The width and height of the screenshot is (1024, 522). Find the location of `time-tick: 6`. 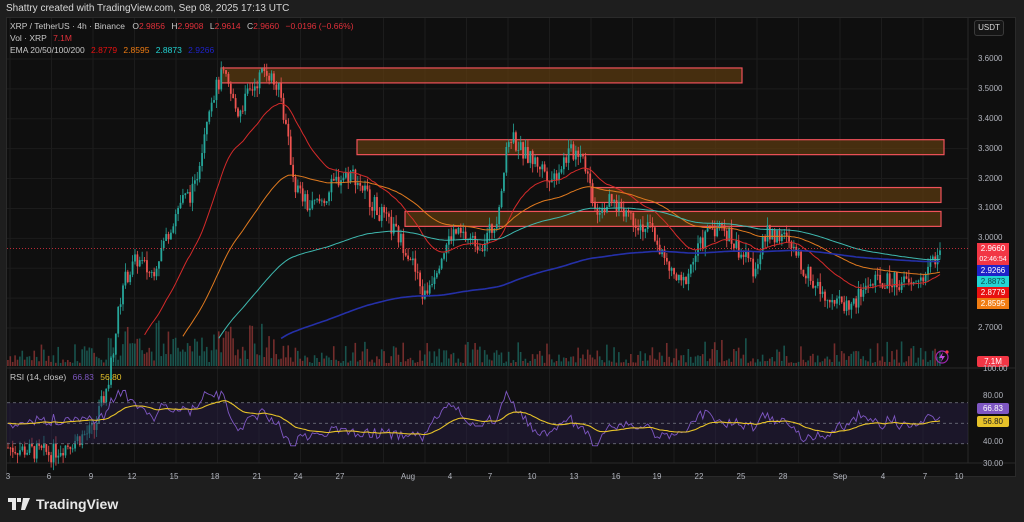

time-tick: 6 is located at coordinates (49, 476).